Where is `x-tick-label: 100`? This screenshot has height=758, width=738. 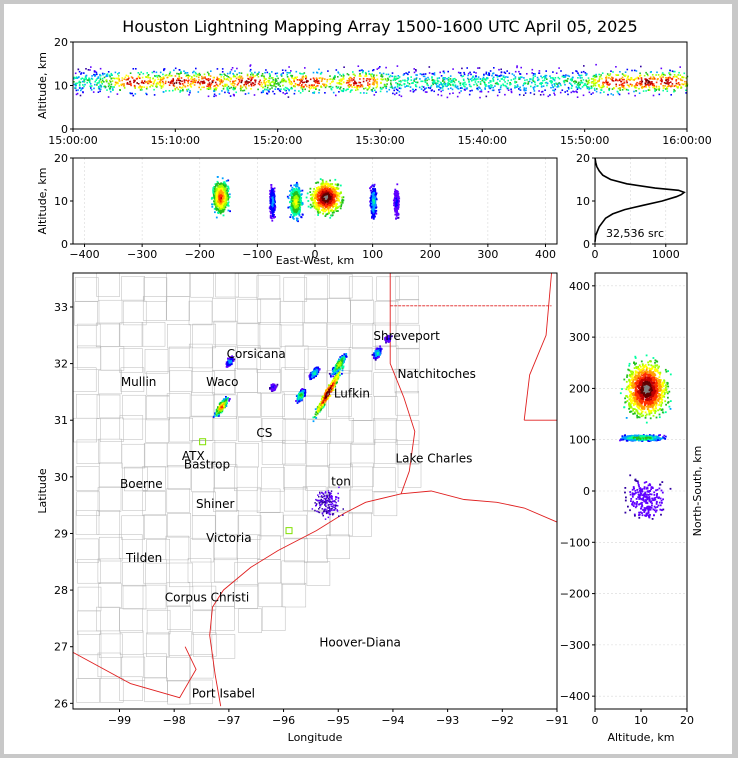 x-tick-label: 100 is located at coordinates (372, 254).